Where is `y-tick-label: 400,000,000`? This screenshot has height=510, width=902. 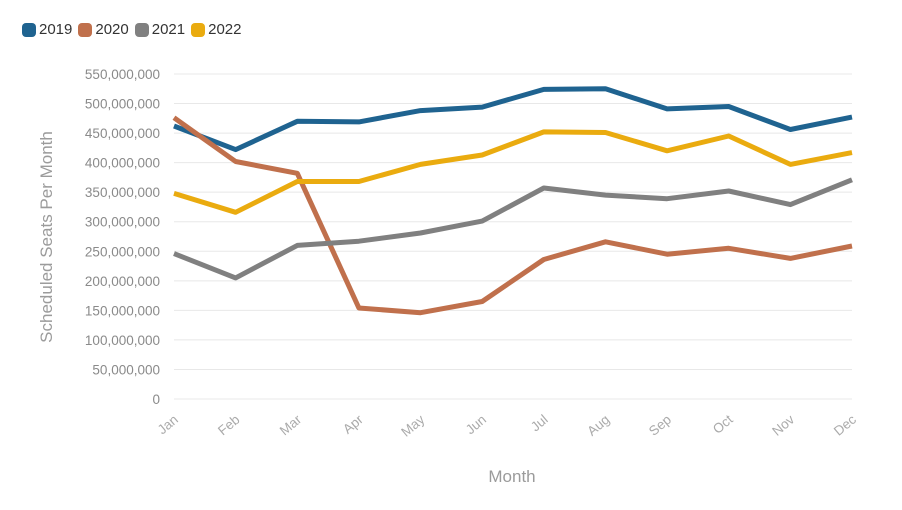
y-tick-label: 400,000,000 is located at coordinates (122, 163).